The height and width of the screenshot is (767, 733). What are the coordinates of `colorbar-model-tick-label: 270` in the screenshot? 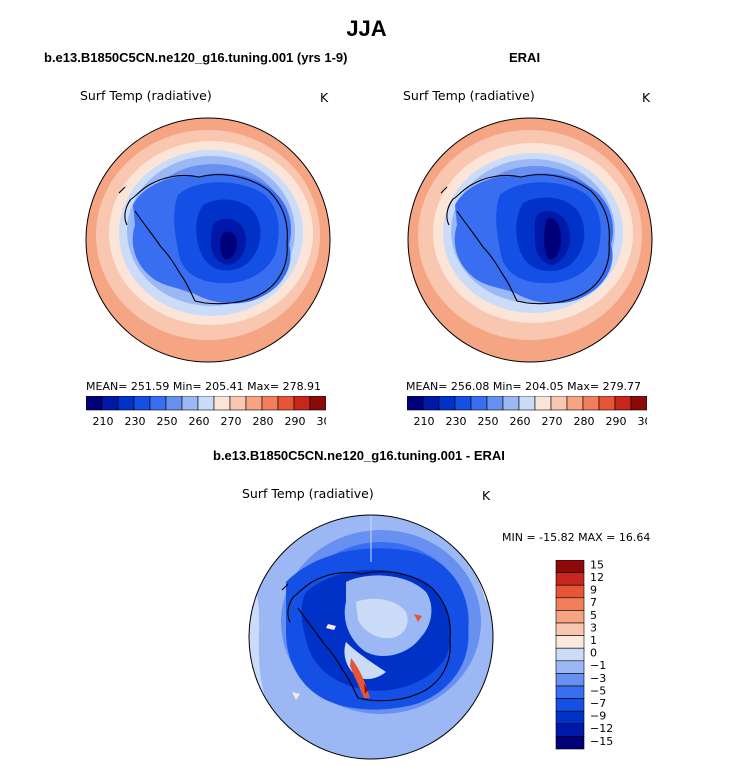 It's located at (231, 421).